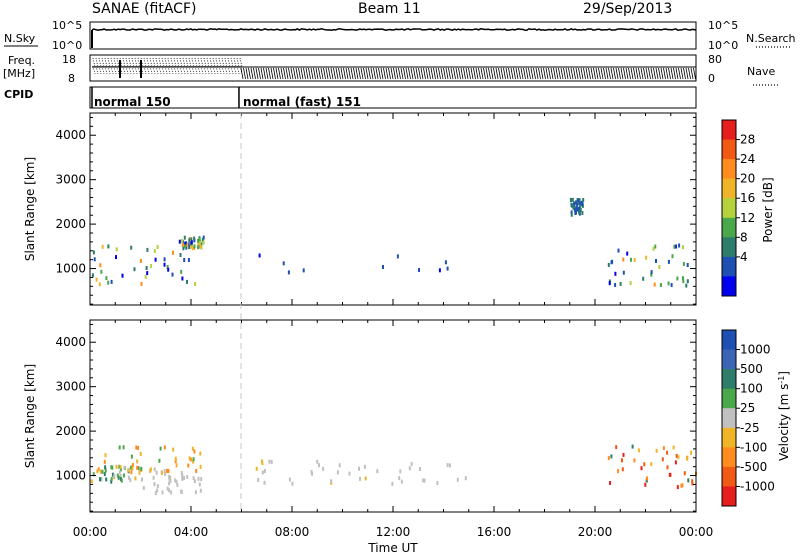  I want to click on power-colorbar-label: Power [dB], so click(768, 209).